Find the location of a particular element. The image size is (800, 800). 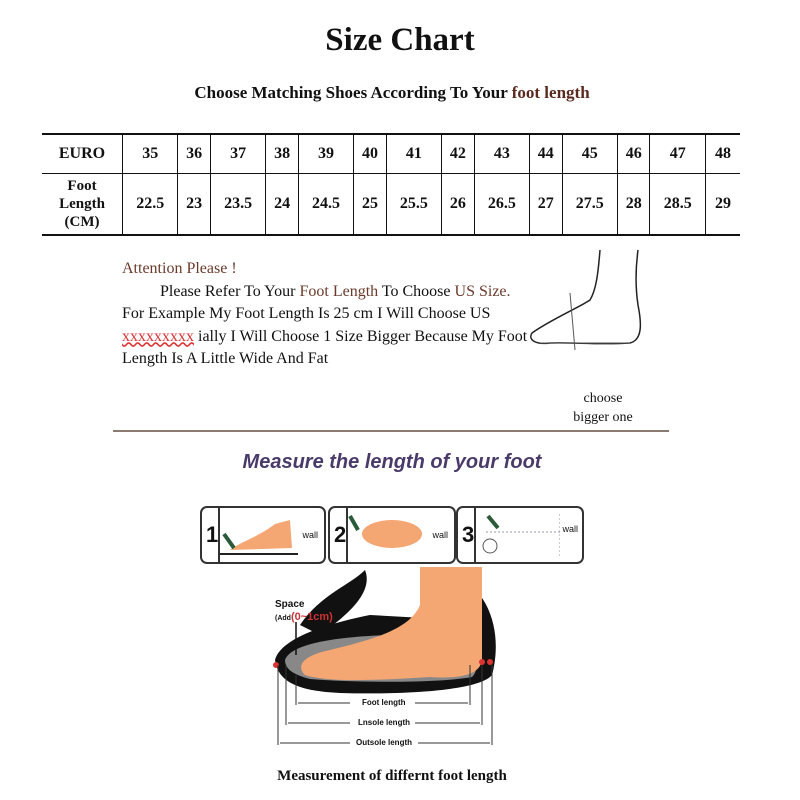

note-highlight: US Size. is located at coordinates (482, 291).